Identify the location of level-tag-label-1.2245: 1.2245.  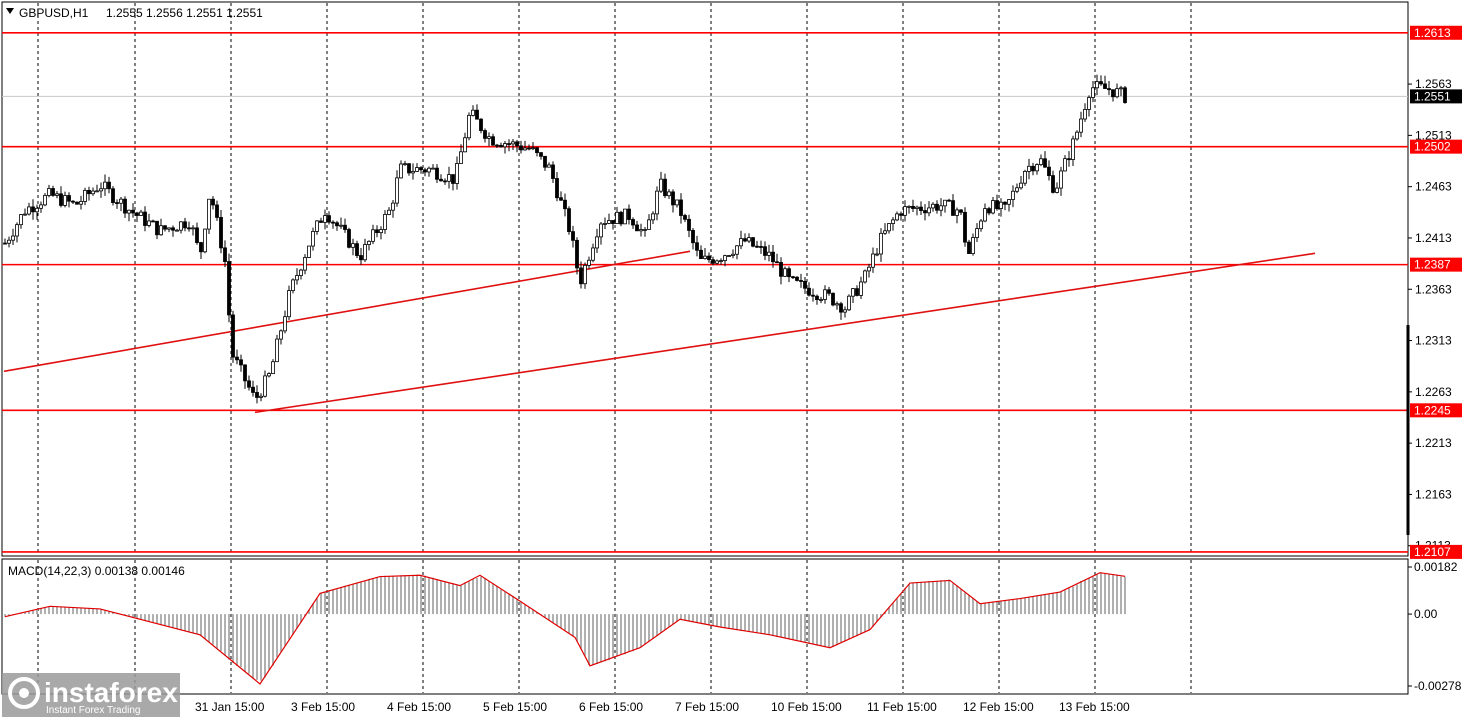
(1432, 410).